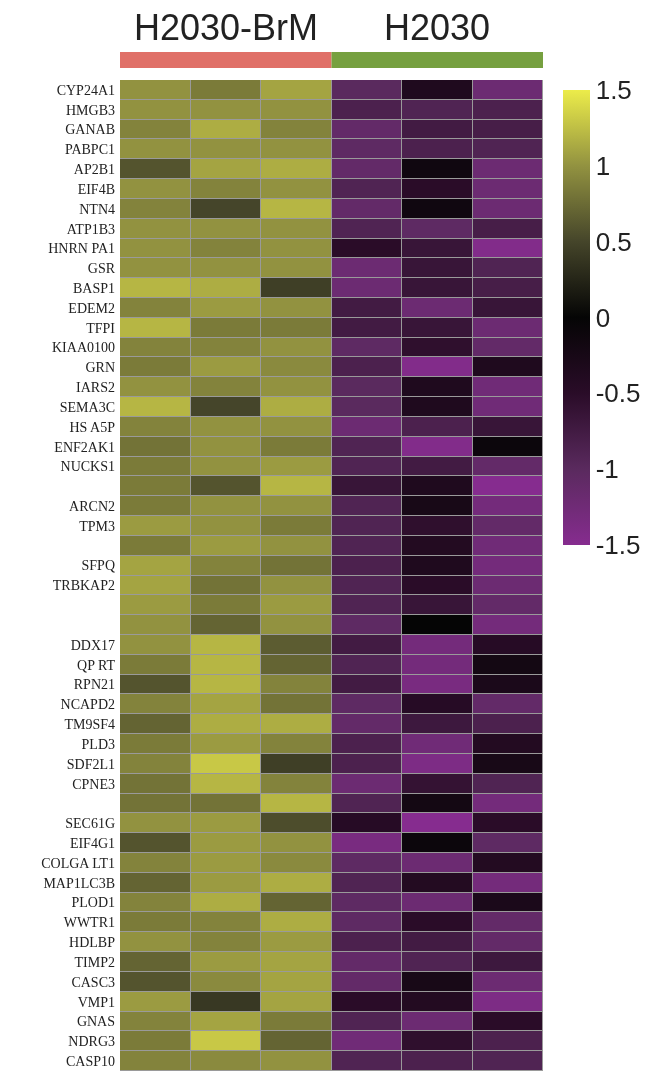 Image resolution: width=654 pixels, height=1071 pixels. I want to click on color-bar-label: 0, so click(603, 317).